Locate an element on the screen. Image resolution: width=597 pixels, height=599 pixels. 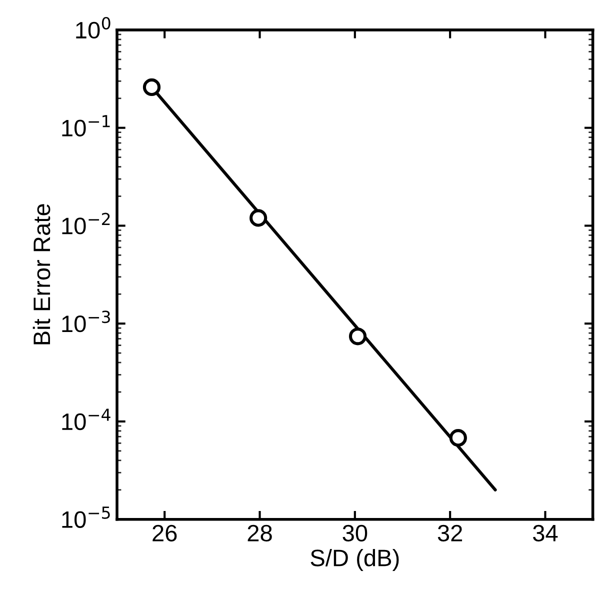
y-tick-label: 10$^{0}$ is located at coordinates (93, 28).